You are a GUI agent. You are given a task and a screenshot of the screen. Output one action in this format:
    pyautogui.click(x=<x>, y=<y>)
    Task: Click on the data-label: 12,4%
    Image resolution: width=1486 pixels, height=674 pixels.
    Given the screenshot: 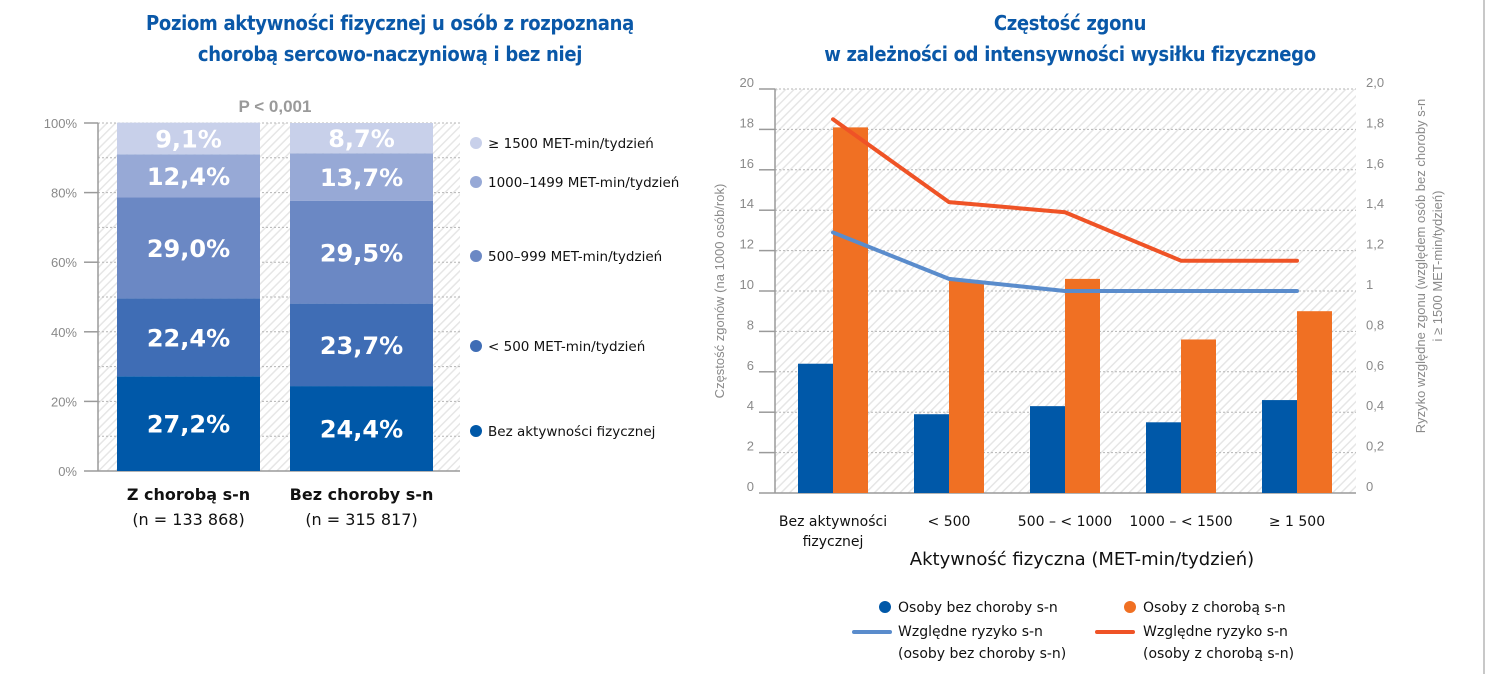 What is the action you would take?
    pyautogui.click(x=188, y=177)
    